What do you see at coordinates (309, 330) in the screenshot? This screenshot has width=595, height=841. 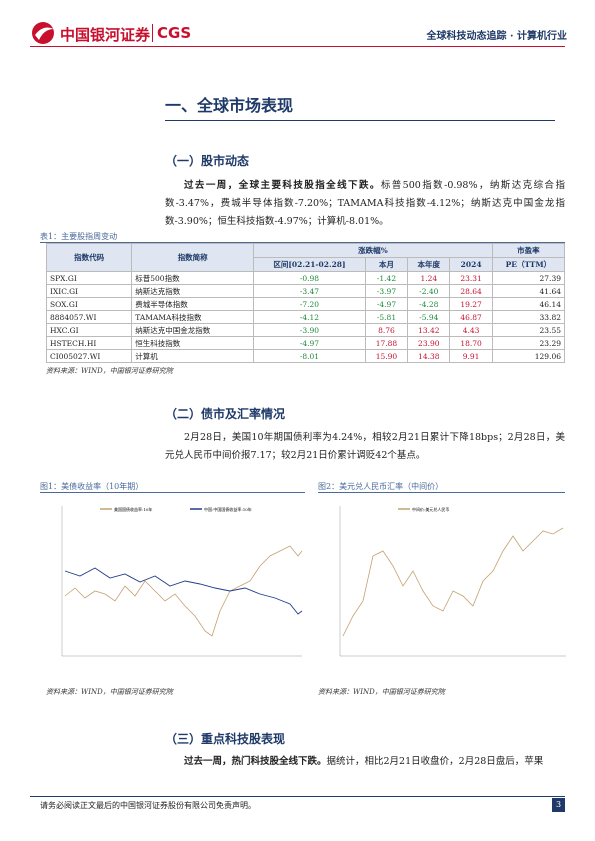 I see `cell: -3.90` at bounding box center [309, 330].